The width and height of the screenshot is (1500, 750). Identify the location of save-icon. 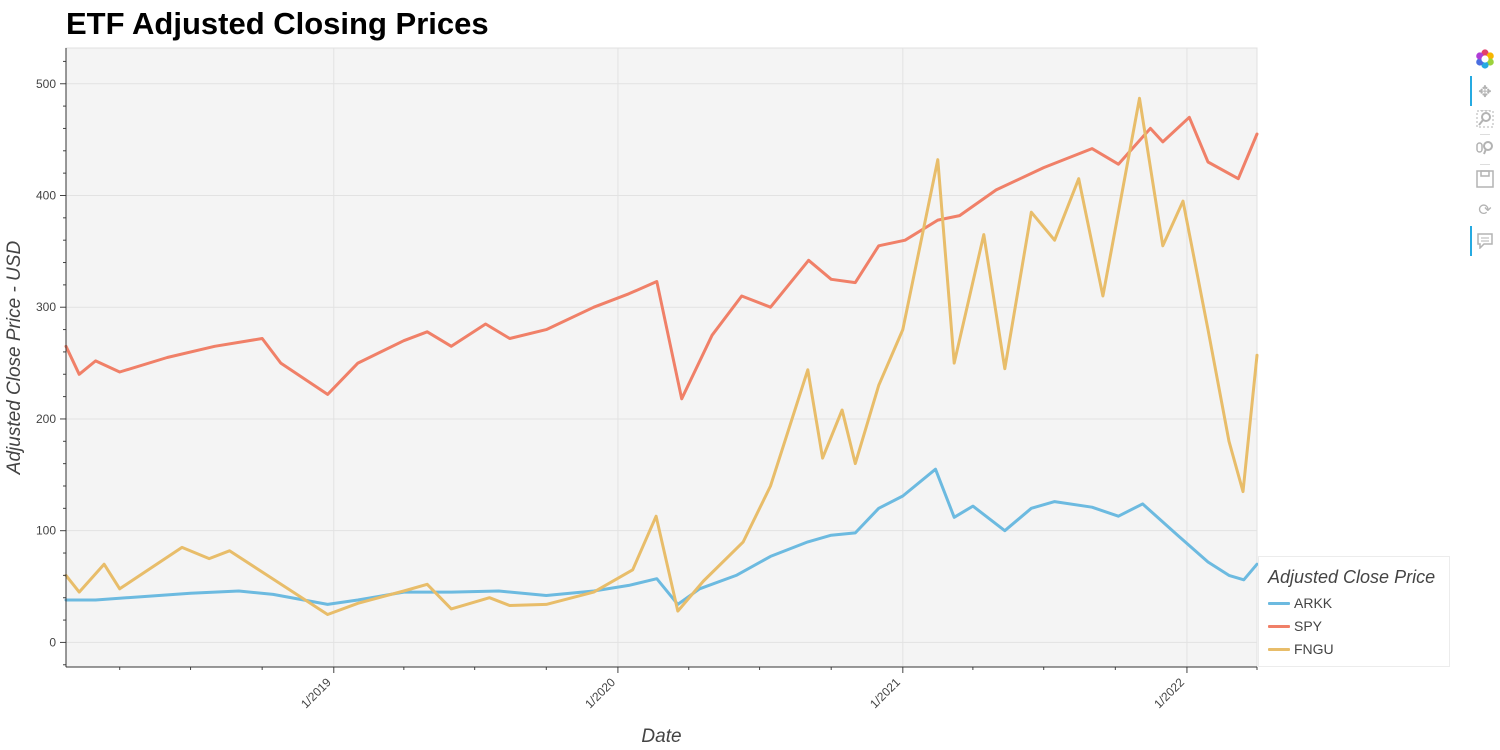
(1485, 179).